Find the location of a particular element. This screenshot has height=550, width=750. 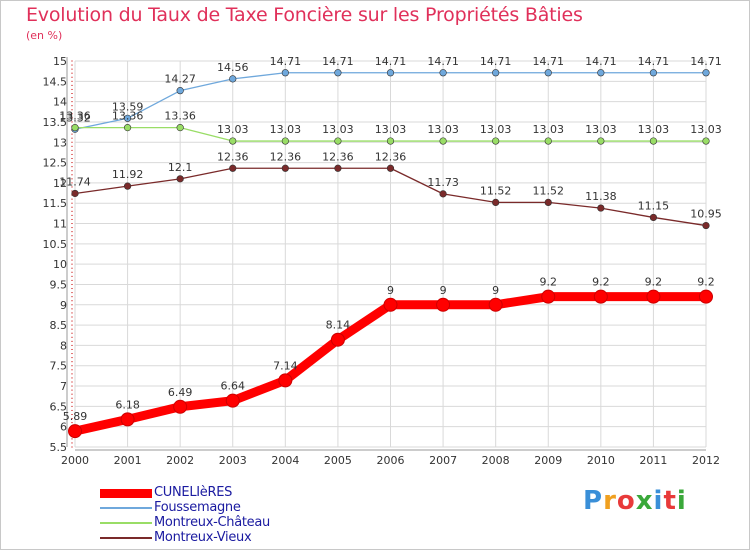

data-label: 13.59 is located at coordinates (128, 106).